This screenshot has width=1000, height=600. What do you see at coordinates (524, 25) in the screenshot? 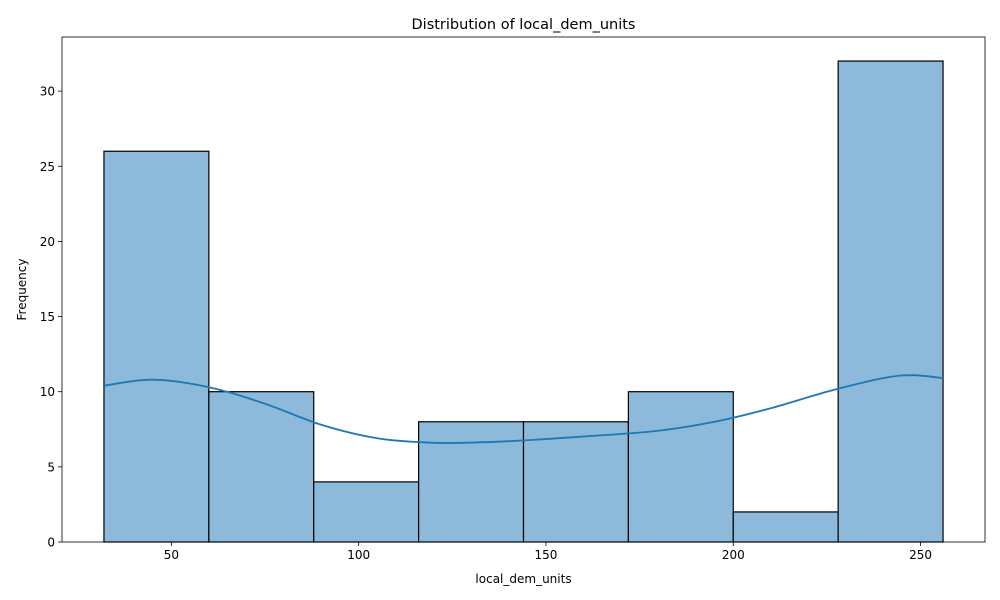
I see `chart-title: Distribution of local_dem_units` at bounding box center [524, 25].